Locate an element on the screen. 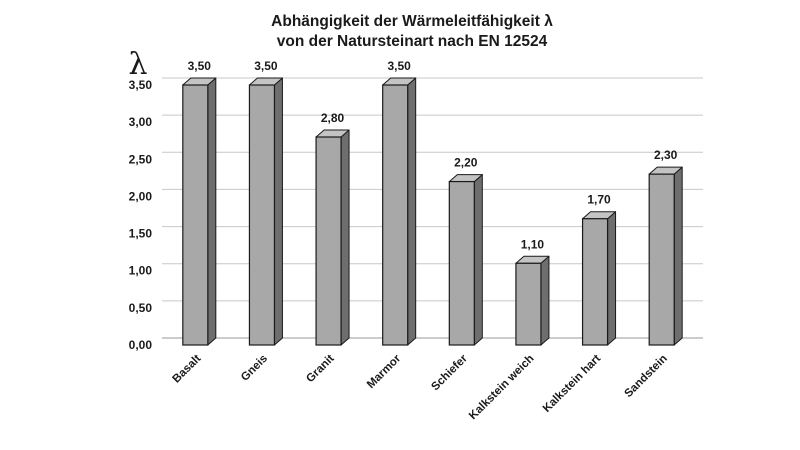  y-tick-label: 3,00 is located at coordinates (141, 122).